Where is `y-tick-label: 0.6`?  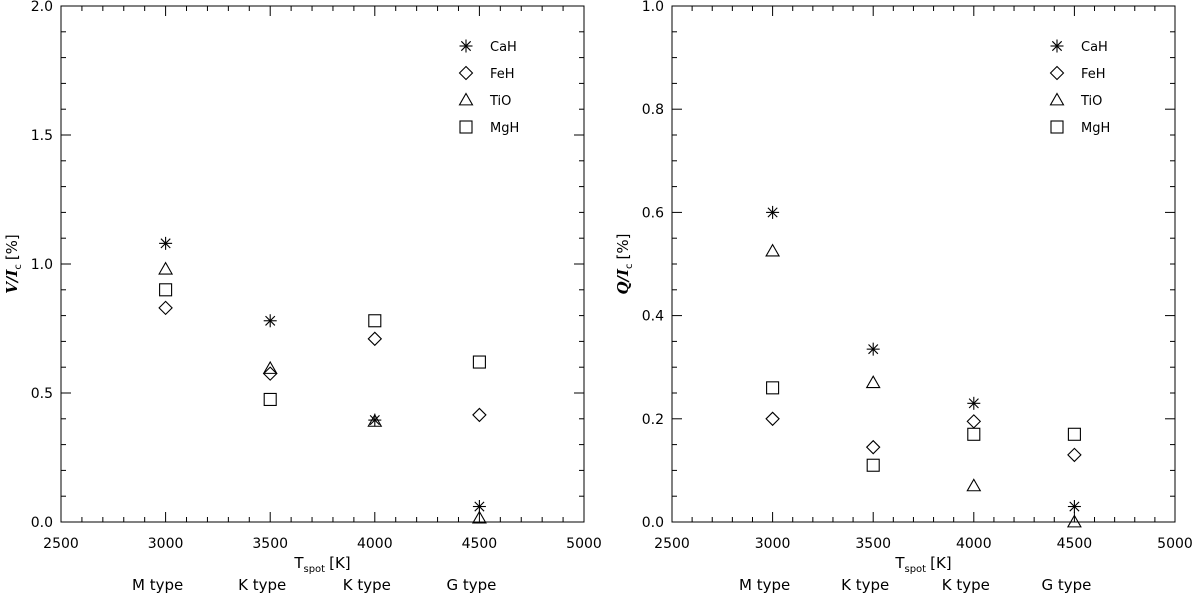
y-tick-label: 0.6 is located at coordinates (653, 213).